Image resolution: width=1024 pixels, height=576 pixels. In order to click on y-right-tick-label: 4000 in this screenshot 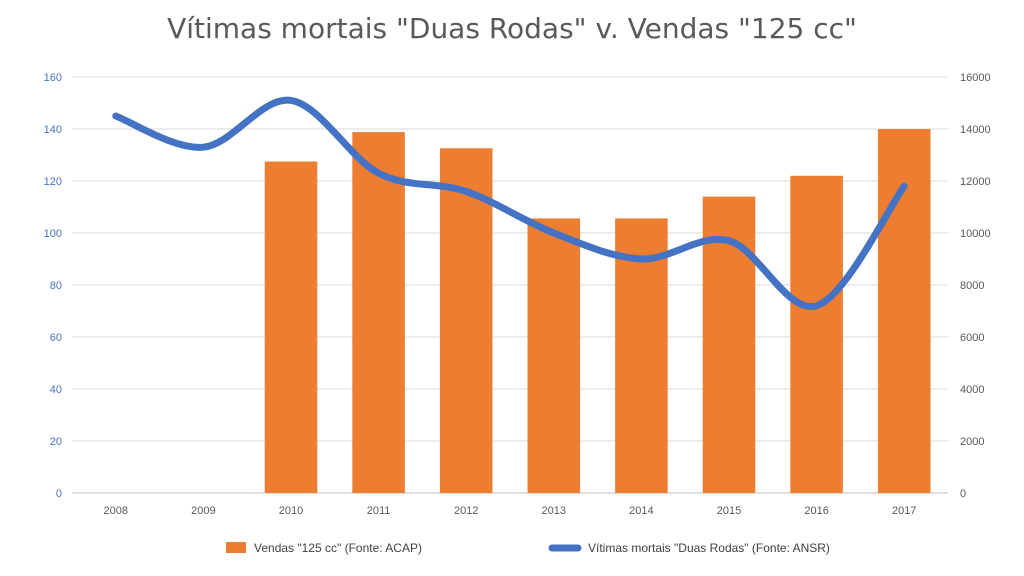, I will do `click(972, 390)`.